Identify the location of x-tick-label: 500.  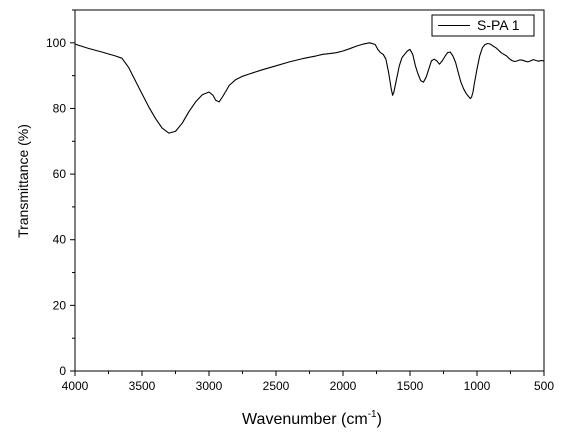
(544, 386).